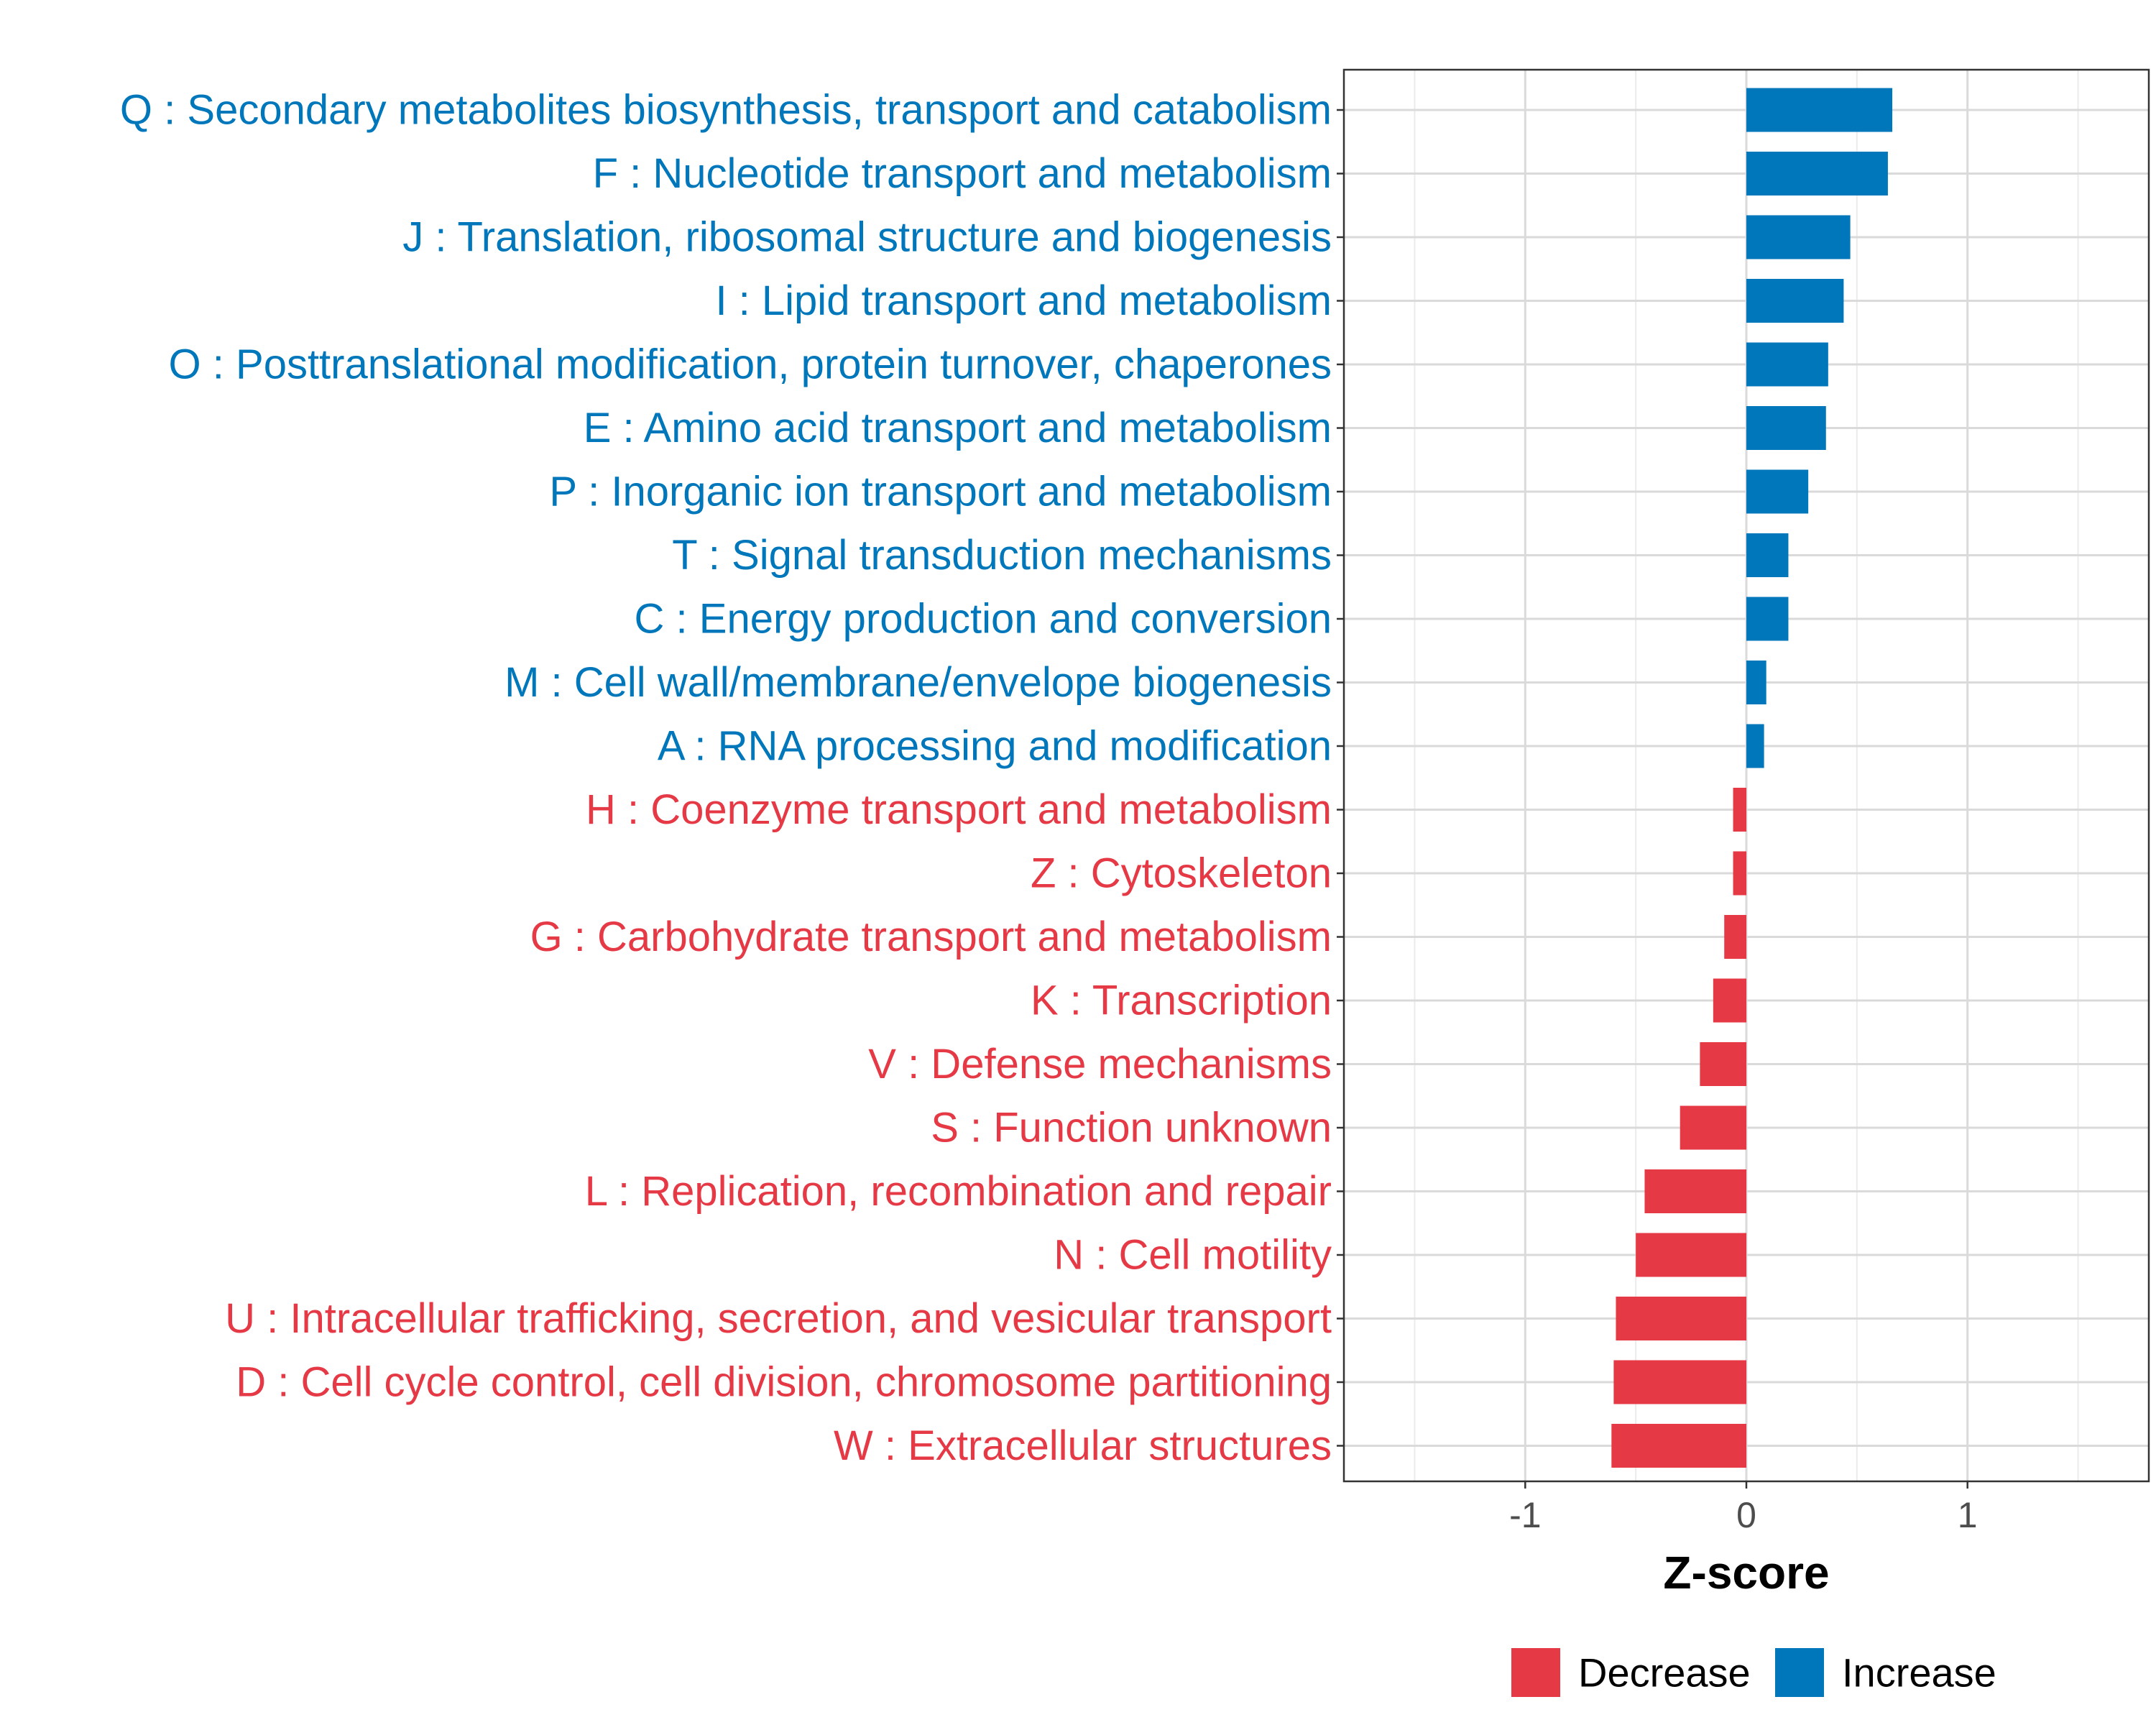  I want to click on legend: Decrease Increase, so click(1753, 1672).